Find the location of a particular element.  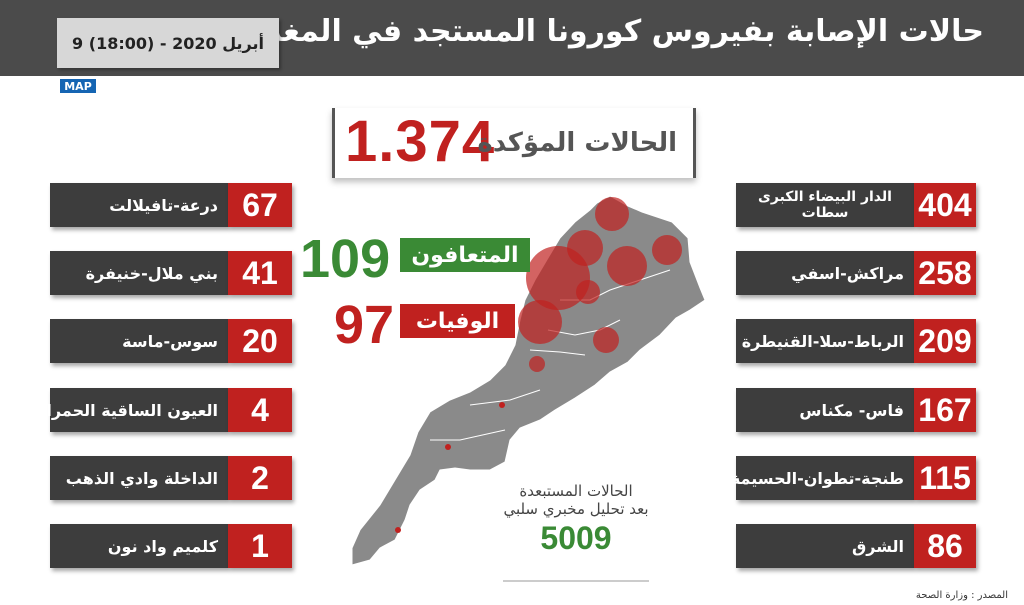

region-label: الدار البيضاء الكبرى سطات is located at coordinates (825, 205).